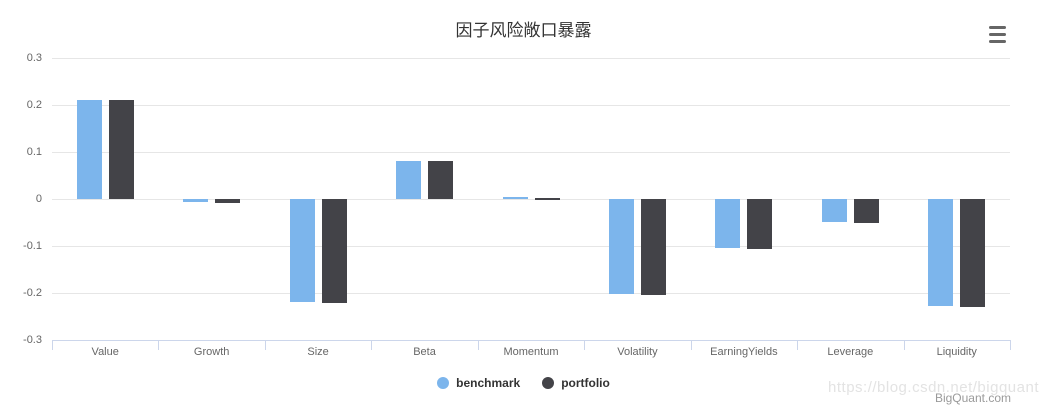 Image resolution: width=1047 pixels, height=410 pixels. I want to click on y-axis-tick-label: 0, so click(38, 199).